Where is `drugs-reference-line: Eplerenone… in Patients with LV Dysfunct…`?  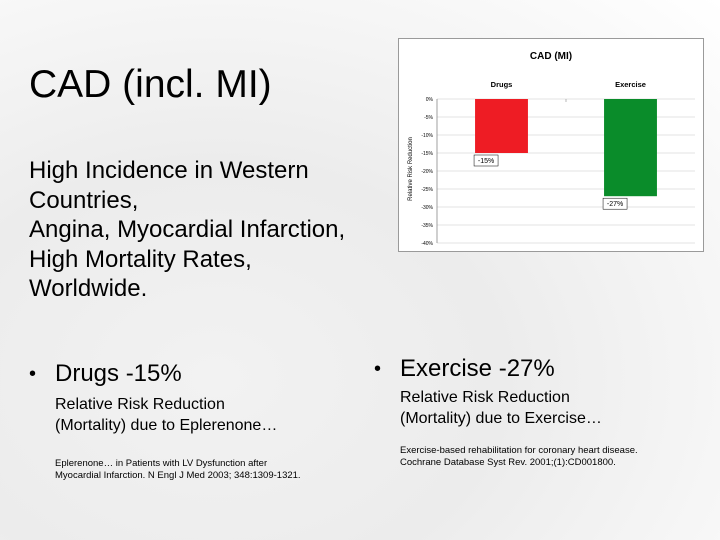 drugs-reference-line: Eplerenone… in Patients with LV Dysfunct… is located at coordinates (161, 463).